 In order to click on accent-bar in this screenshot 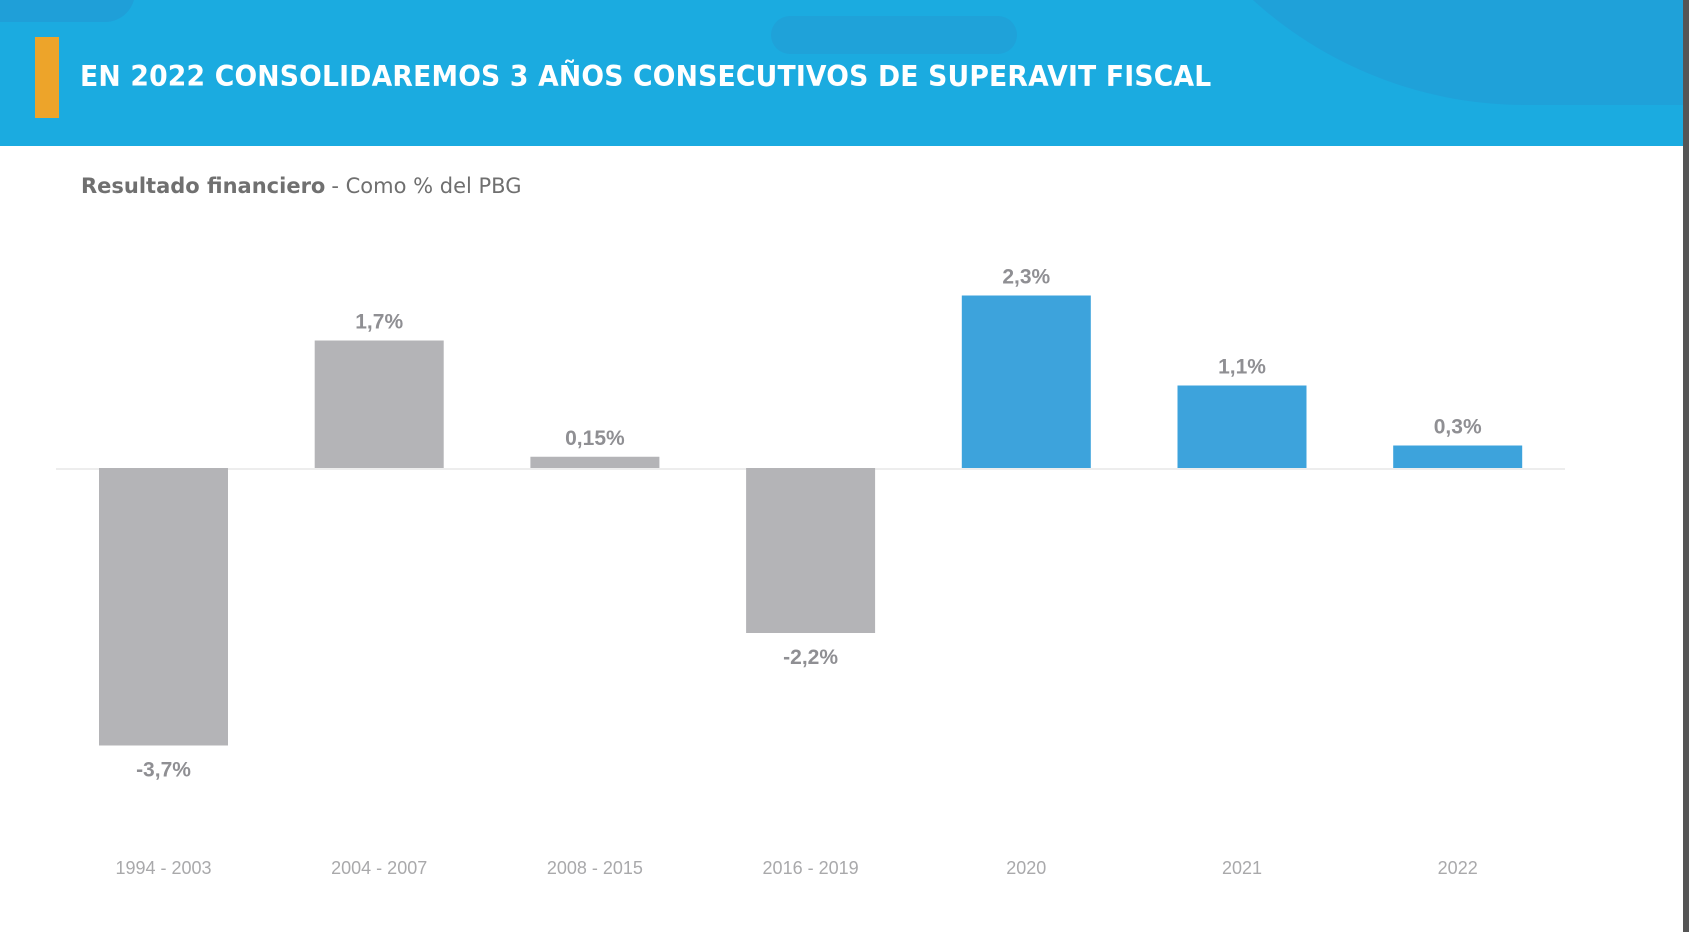, I will do `click(47, 77)`.